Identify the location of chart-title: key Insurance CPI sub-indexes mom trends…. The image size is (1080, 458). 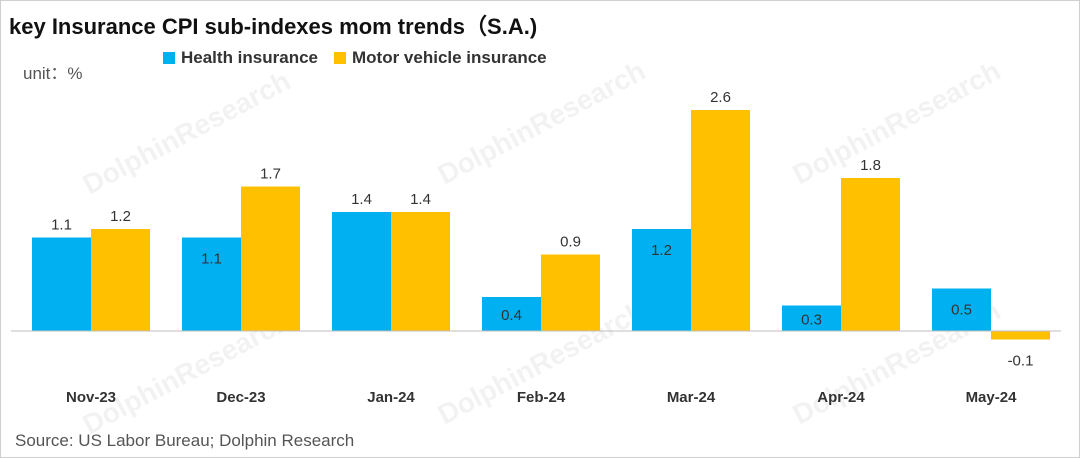
(273, 26).